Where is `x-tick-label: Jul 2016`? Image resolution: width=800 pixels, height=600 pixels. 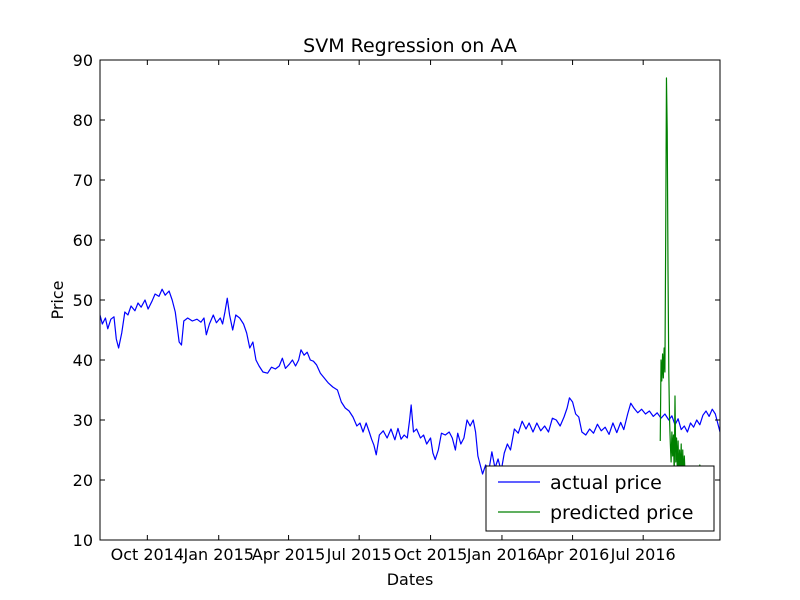 x-tick-label: Jul 2016 is located at coordinates (643, 554).